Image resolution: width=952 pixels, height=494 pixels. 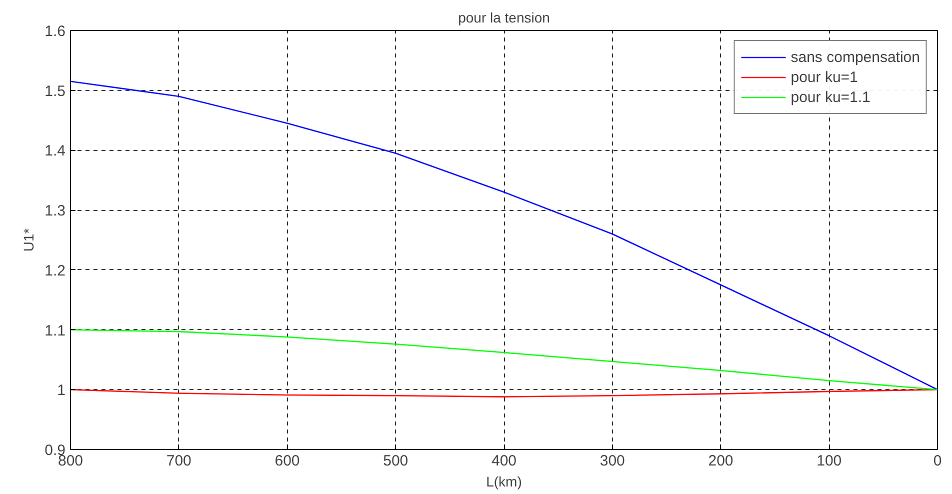 I want to click on y-tick-label: 1.6, so click(x=55, y=31).